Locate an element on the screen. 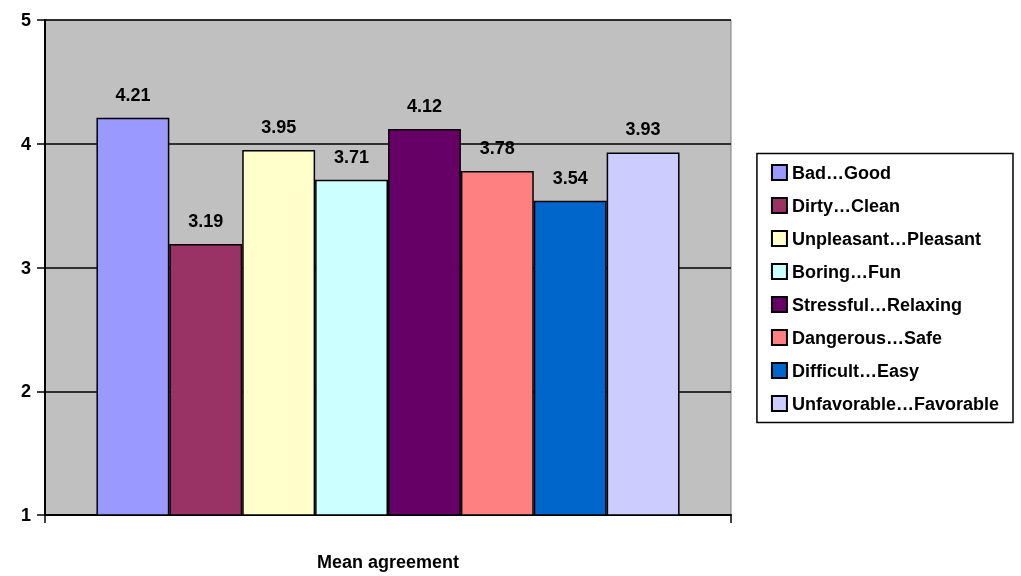  legend-label: Bad…Good is located at coordinates (841, 172).